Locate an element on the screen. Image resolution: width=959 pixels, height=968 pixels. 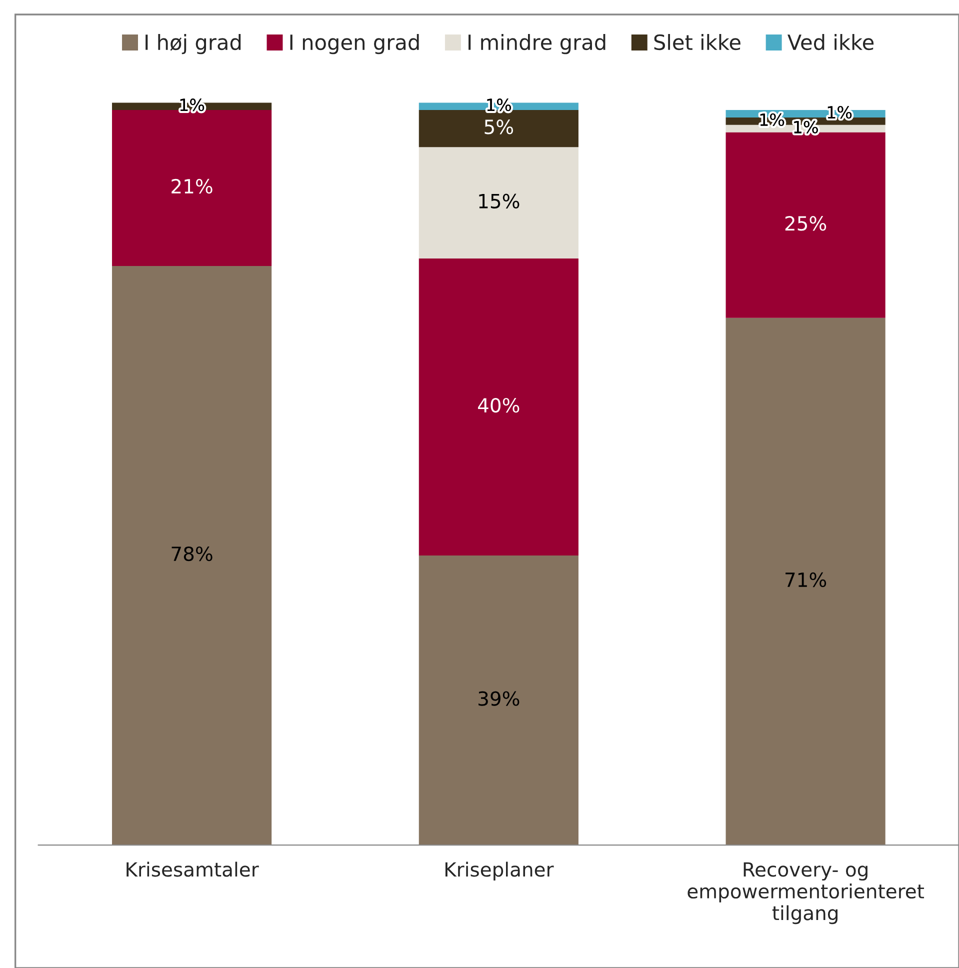
x-tick-label: Kriseplaner is located at coordinates (499, 871).